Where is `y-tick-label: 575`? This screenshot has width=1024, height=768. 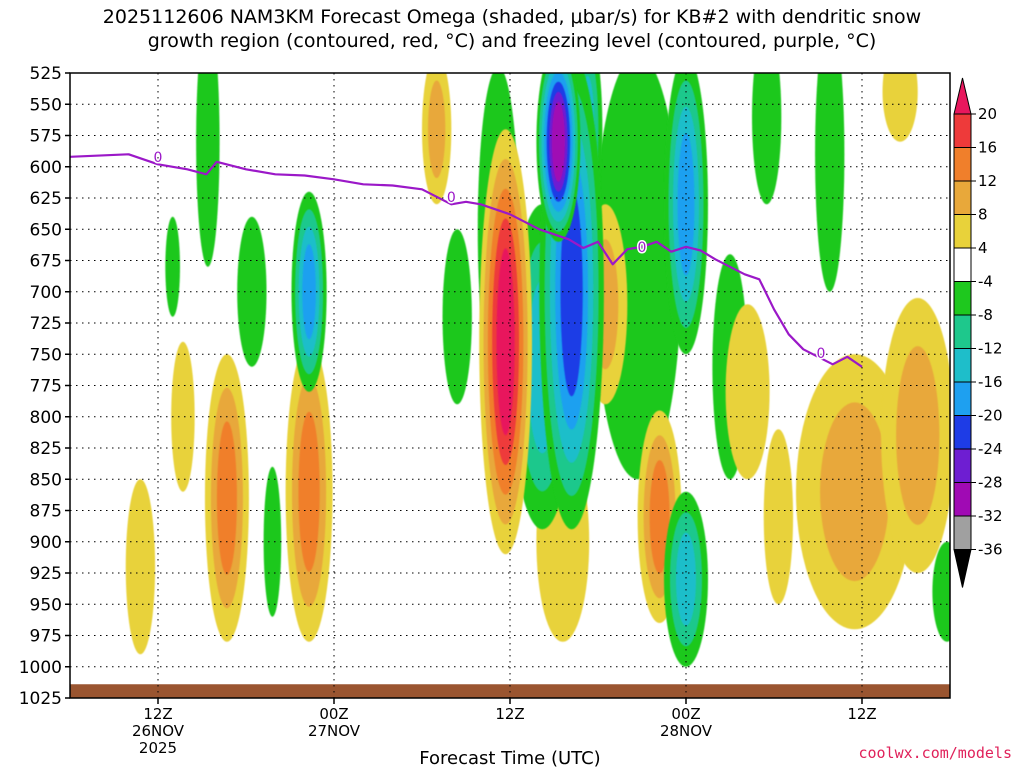
y-tick-label: 575 is located at coordinates (46, 137).